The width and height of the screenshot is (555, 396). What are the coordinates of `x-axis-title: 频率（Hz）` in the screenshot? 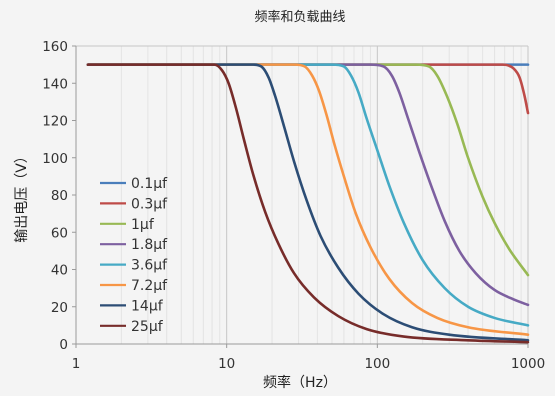 It's located at (300, 382).